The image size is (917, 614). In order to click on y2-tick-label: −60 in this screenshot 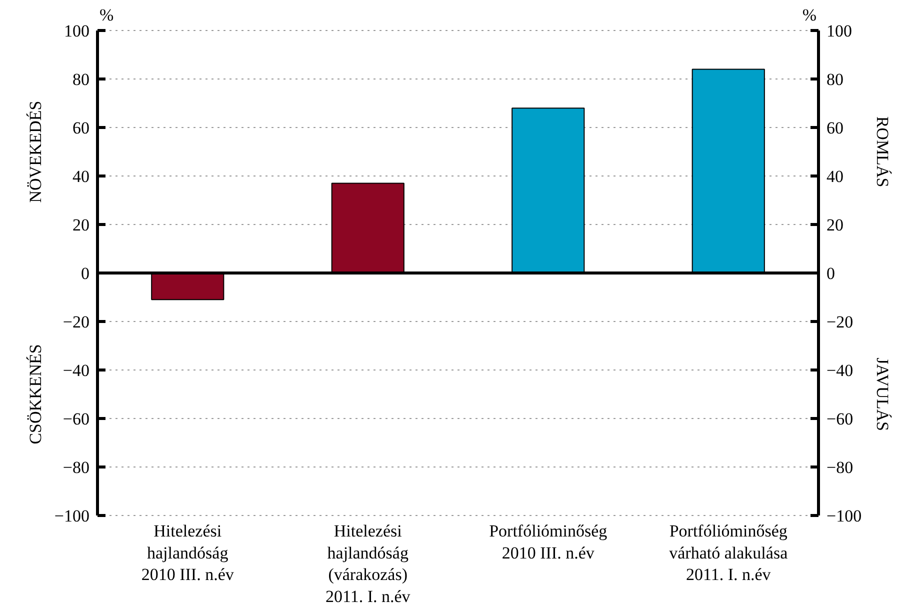, I will do `click(840, 419)`.